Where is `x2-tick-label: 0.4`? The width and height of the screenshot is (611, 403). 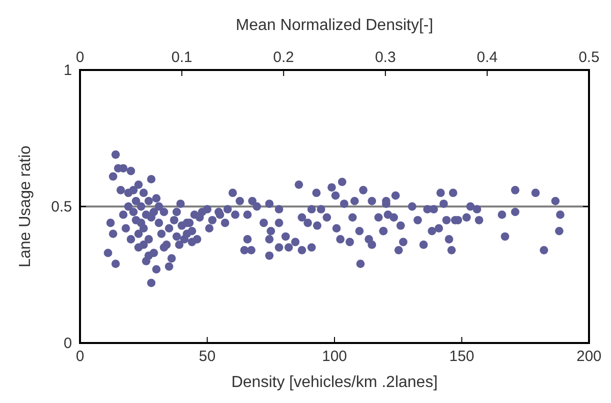
x2-tick-label: 0.4 is located at coordinates (487, 57).